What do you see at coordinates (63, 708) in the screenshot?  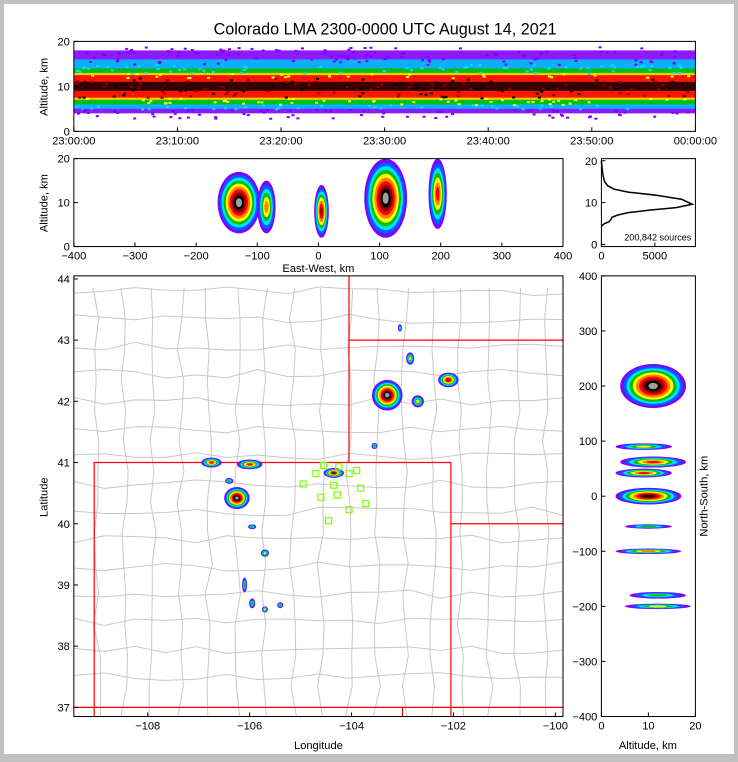 I see `map-ytick: 37` at bounding box center [63, 708].